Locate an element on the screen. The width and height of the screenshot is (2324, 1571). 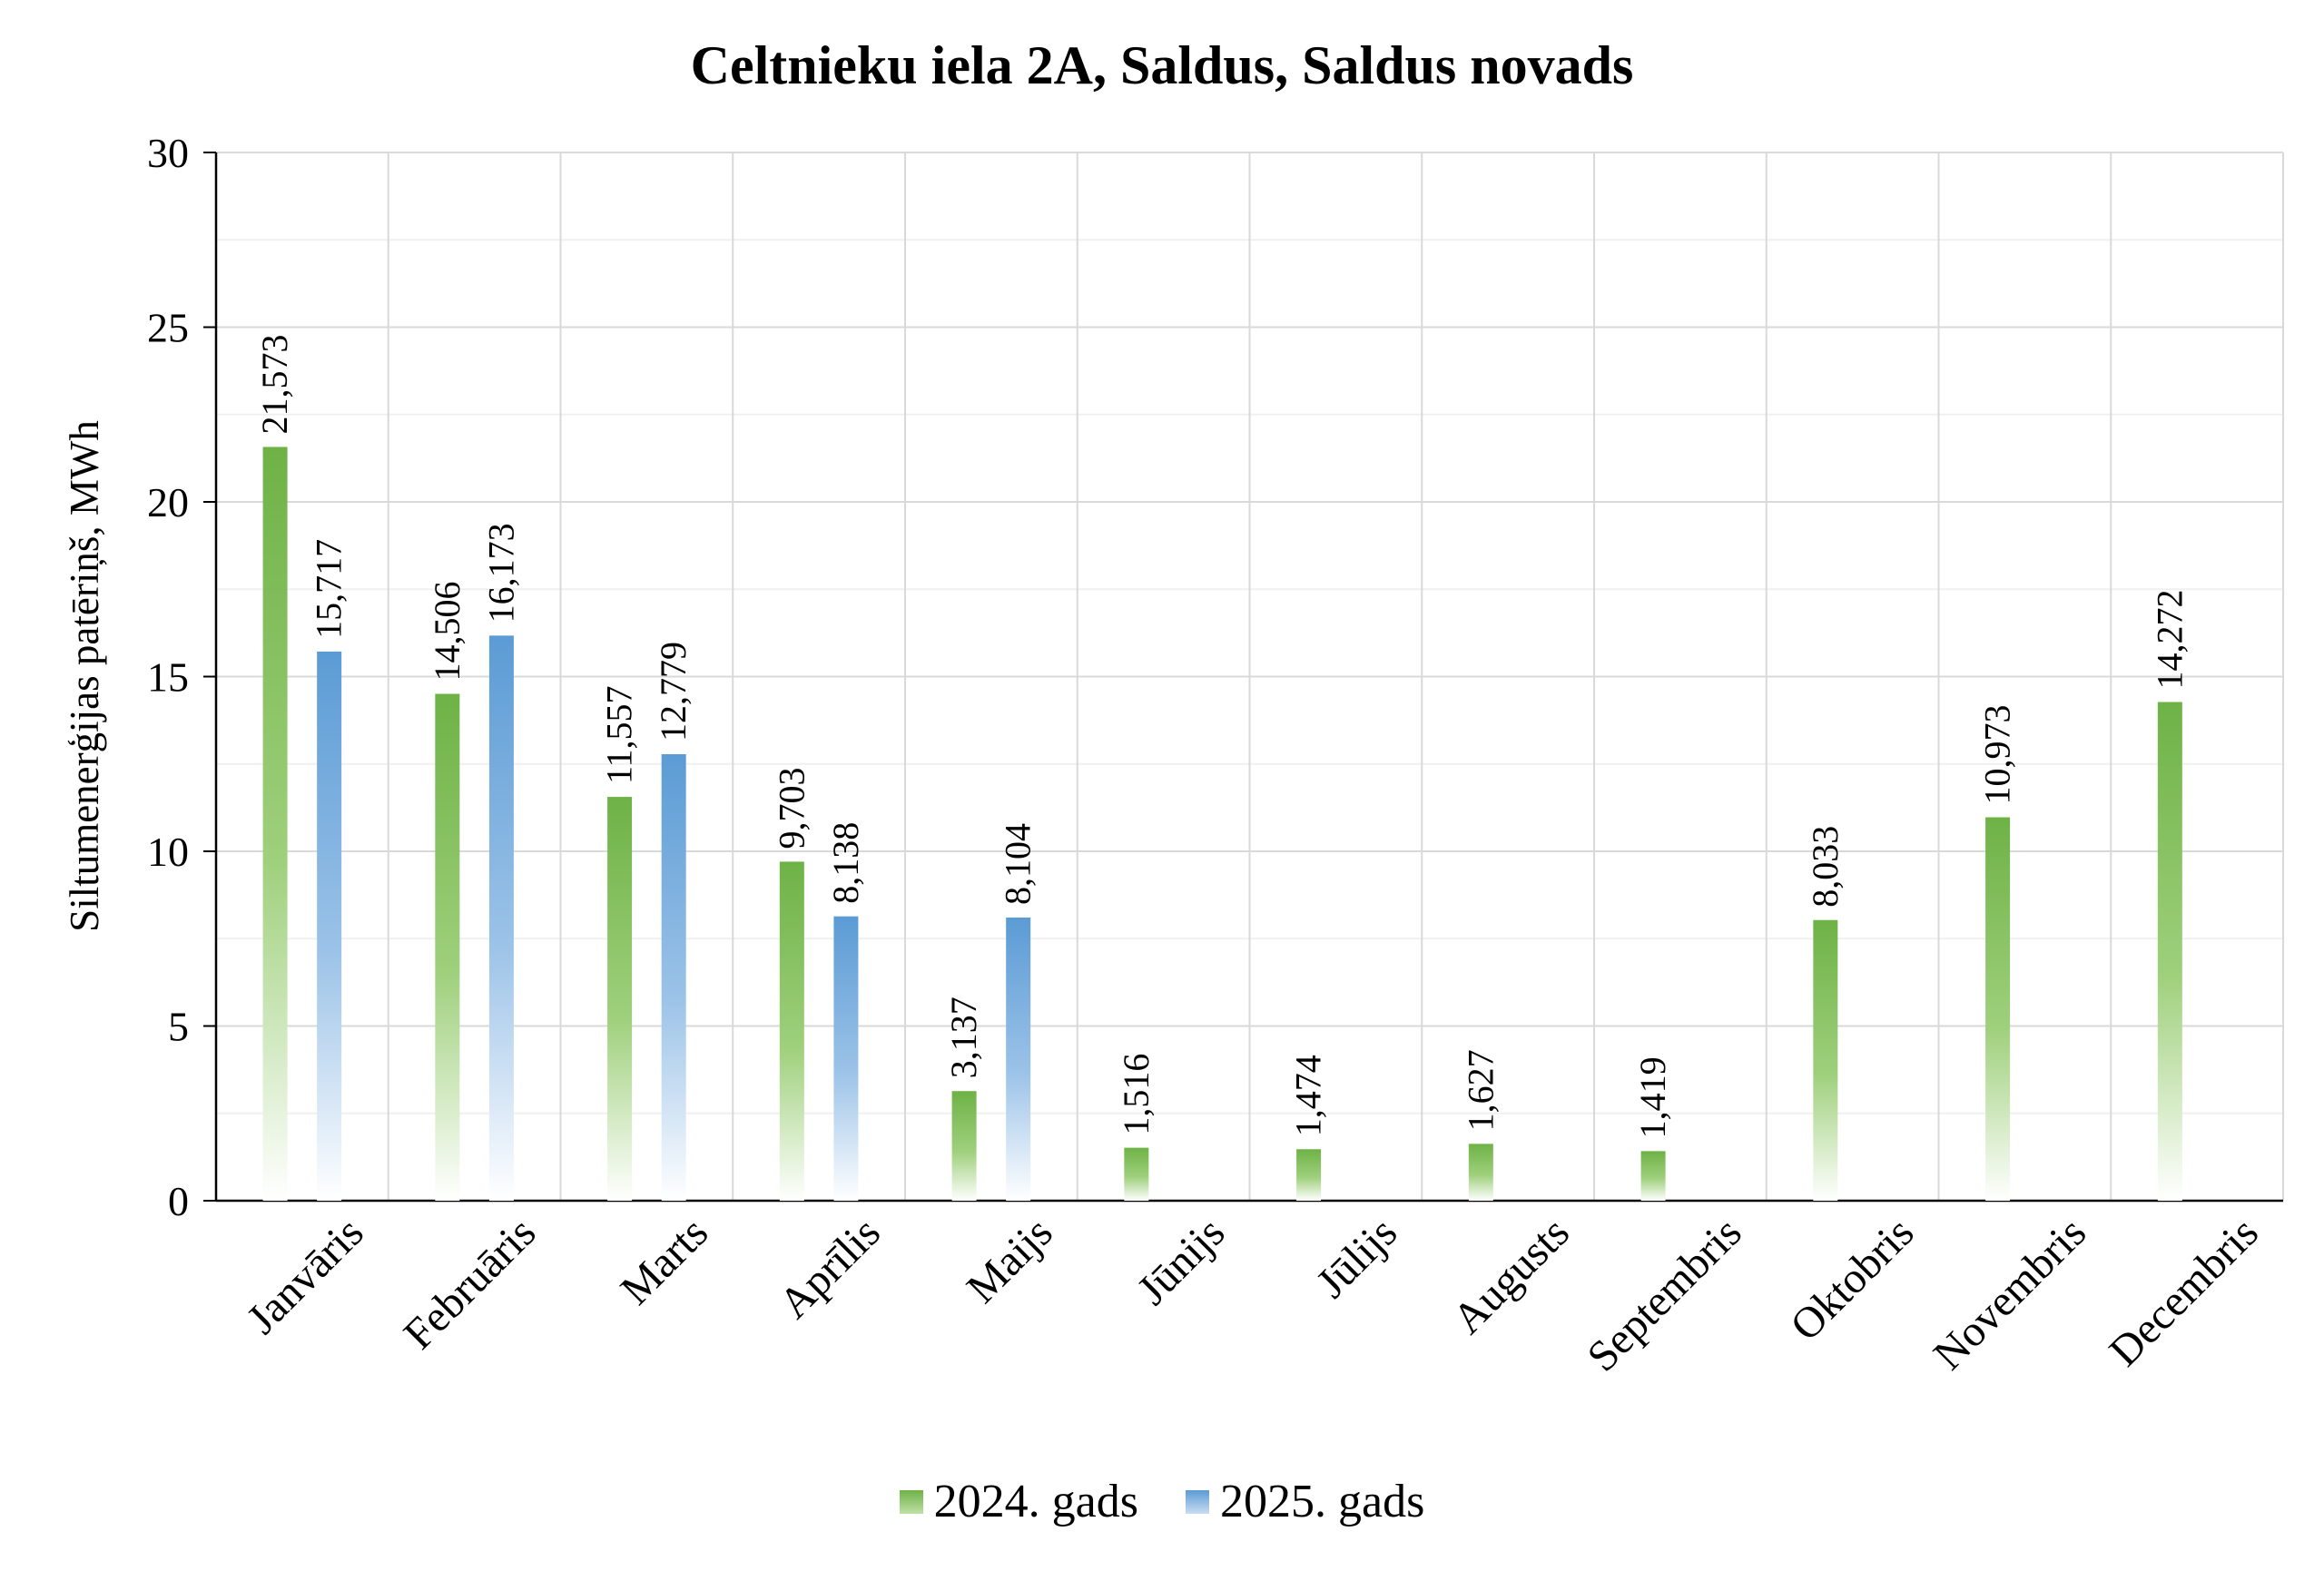
x-tick-label: Novembris is located at coordinates (2010, 1293).